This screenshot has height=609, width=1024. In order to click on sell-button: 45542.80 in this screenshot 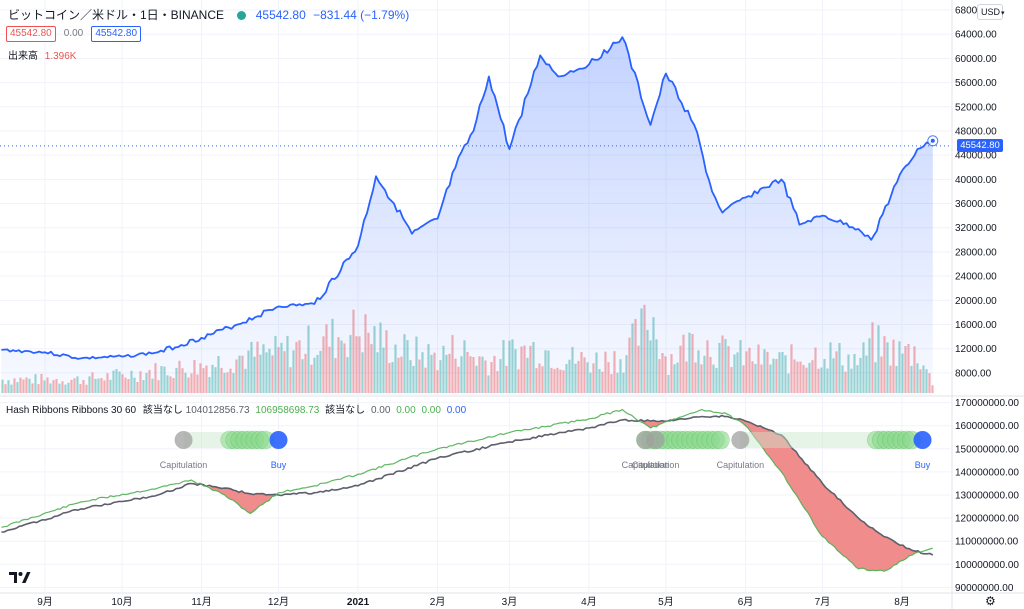, I will do `click(31, 34)`.